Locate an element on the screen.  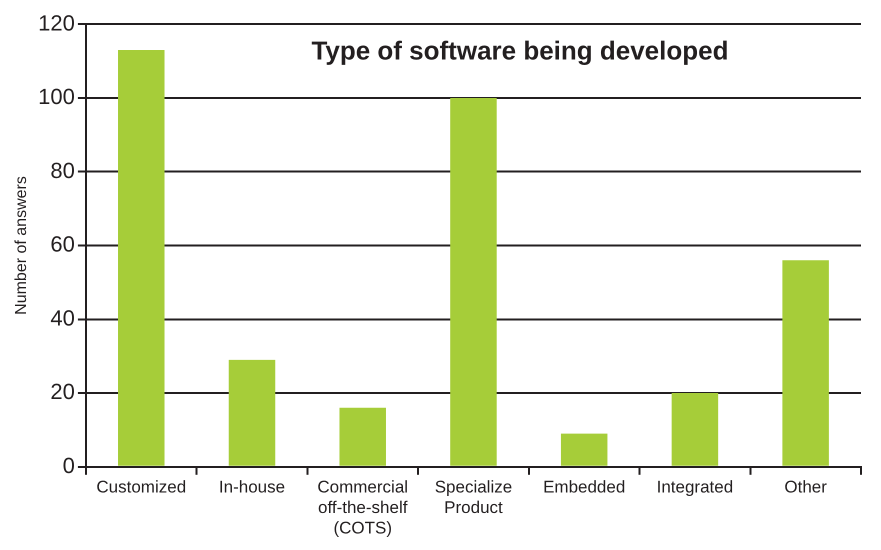
y-axis-title: Number of answers is located at coordinates (21, 245).